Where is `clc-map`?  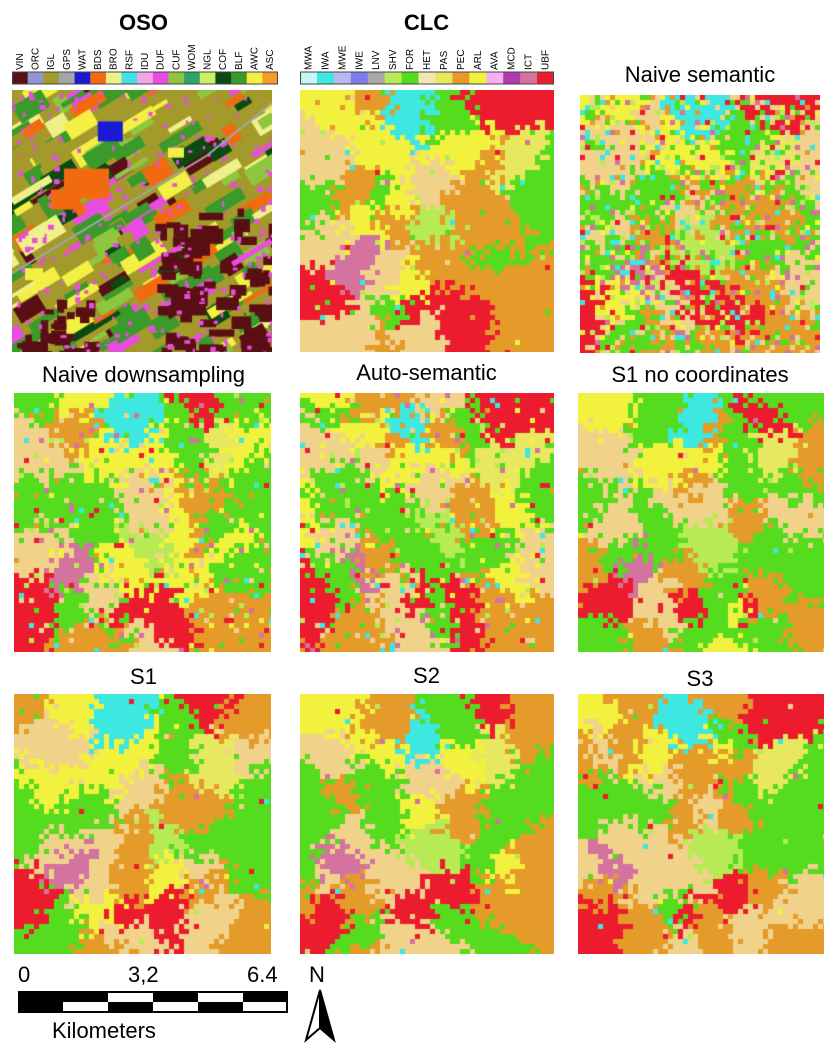 clc-map is located at coordinates (427, 221).